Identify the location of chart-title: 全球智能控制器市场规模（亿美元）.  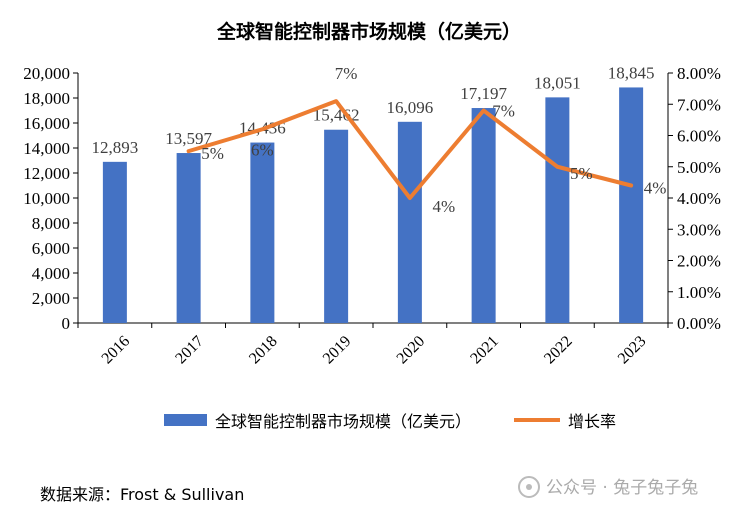
(368, 31).